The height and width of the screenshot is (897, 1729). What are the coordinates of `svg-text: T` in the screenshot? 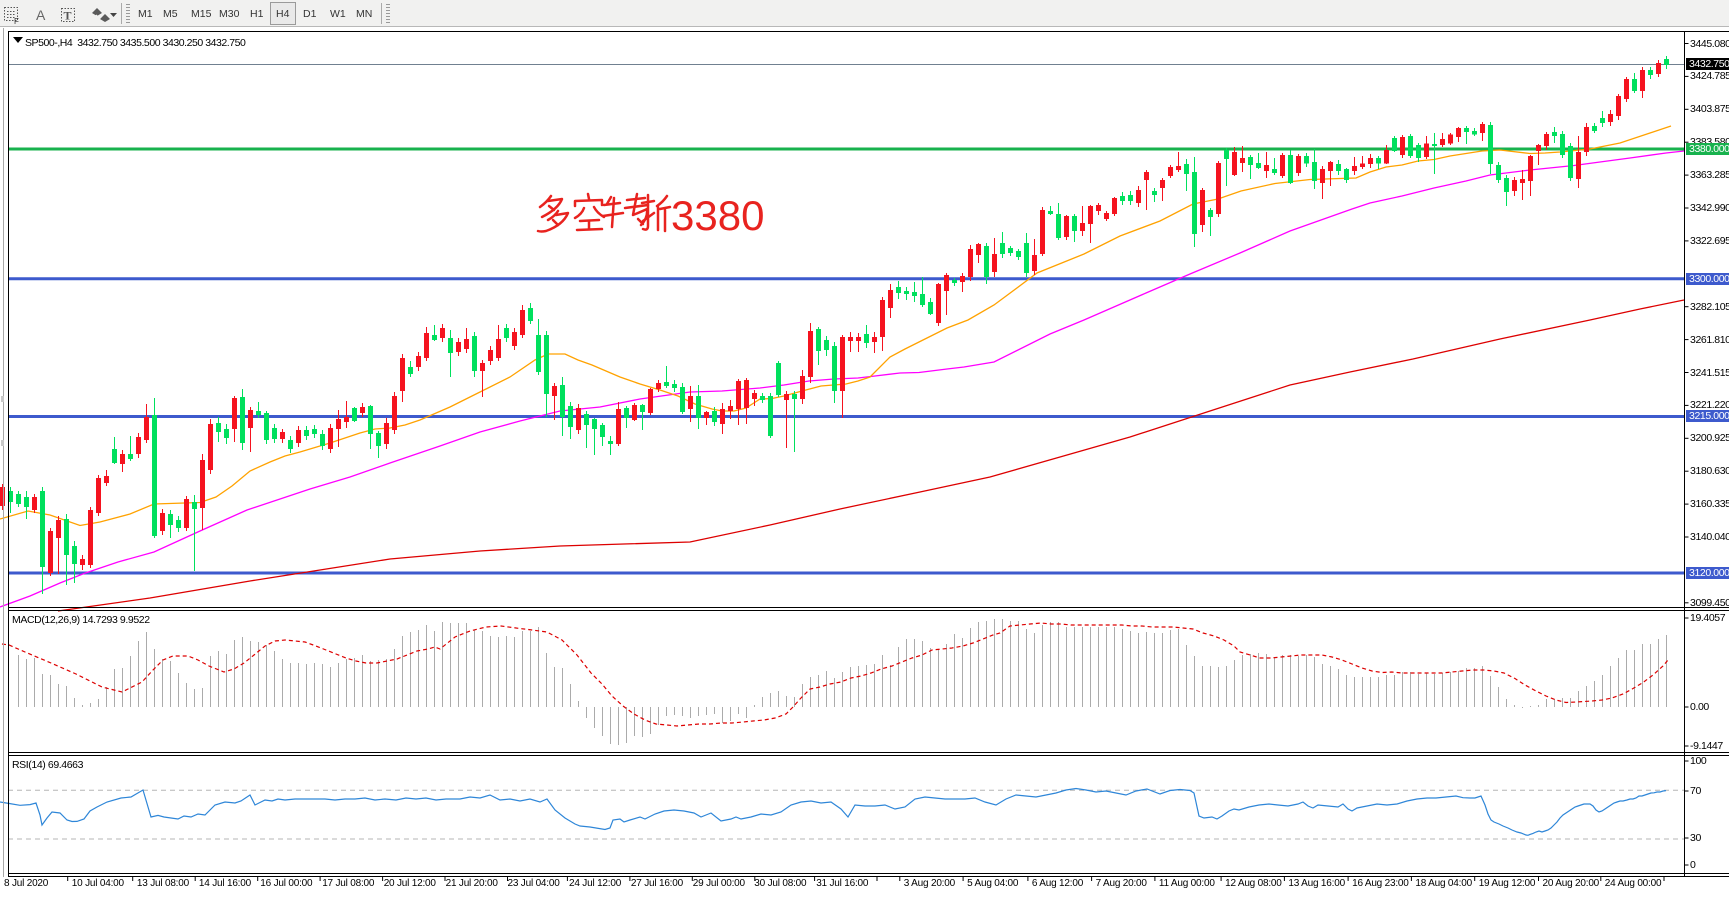 It's located at (68, 16).